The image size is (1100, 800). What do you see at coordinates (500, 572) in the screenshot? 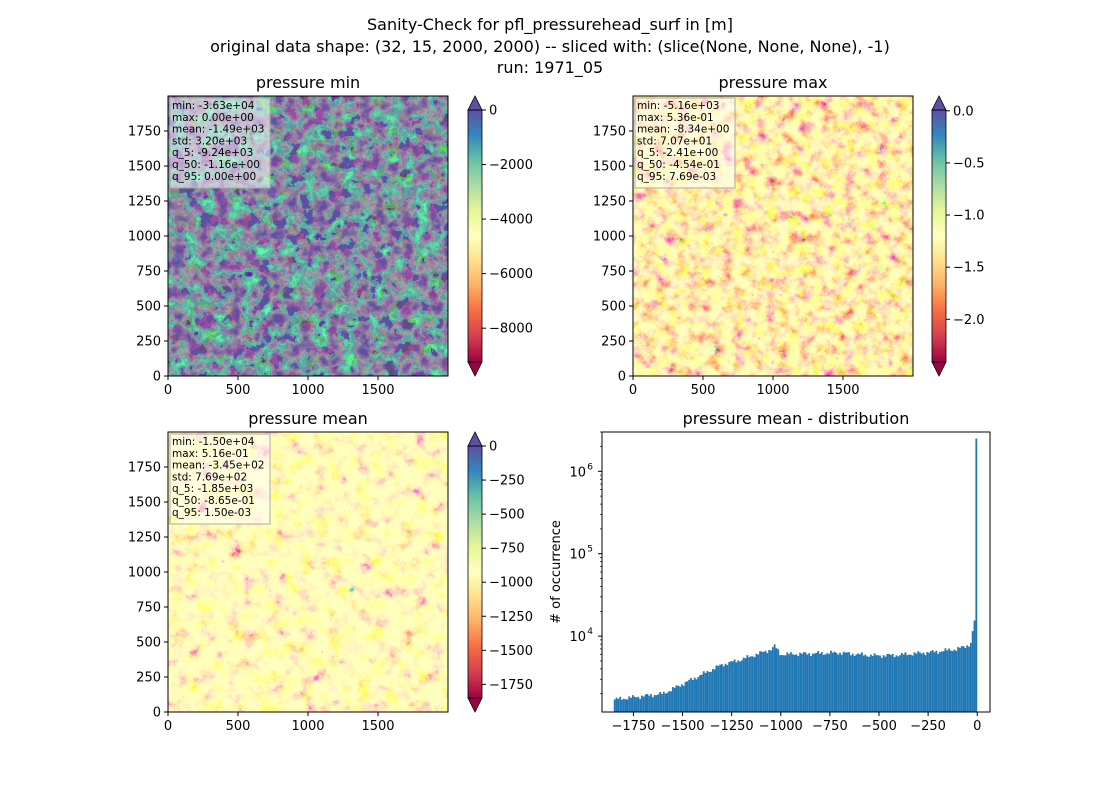
I see `colorbar: 0 −250 −500 −750 −1000 −1250 −1500 −1750` at bounding box center [500, 572].